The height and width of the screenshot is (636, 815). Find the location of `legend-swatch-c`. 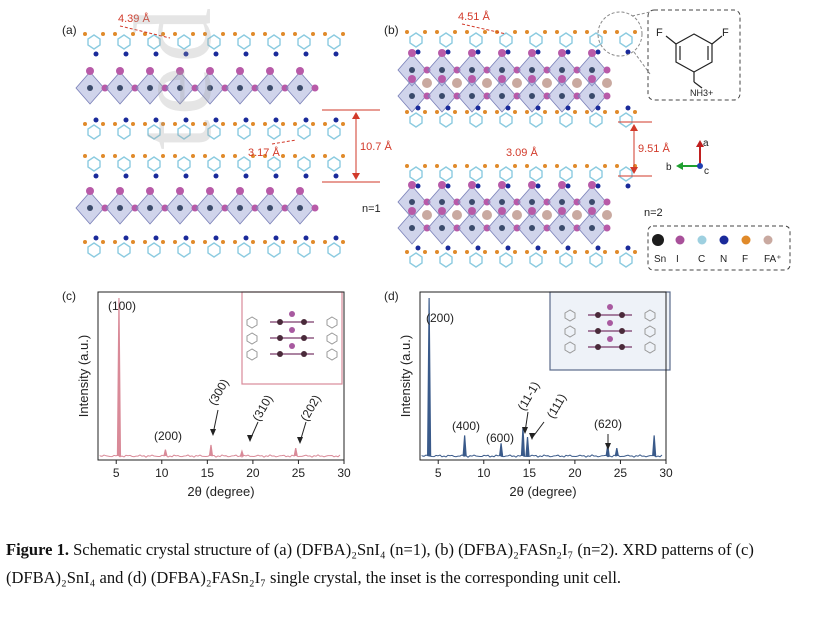

legend-swatch-c is located at coordinates (702, 240).